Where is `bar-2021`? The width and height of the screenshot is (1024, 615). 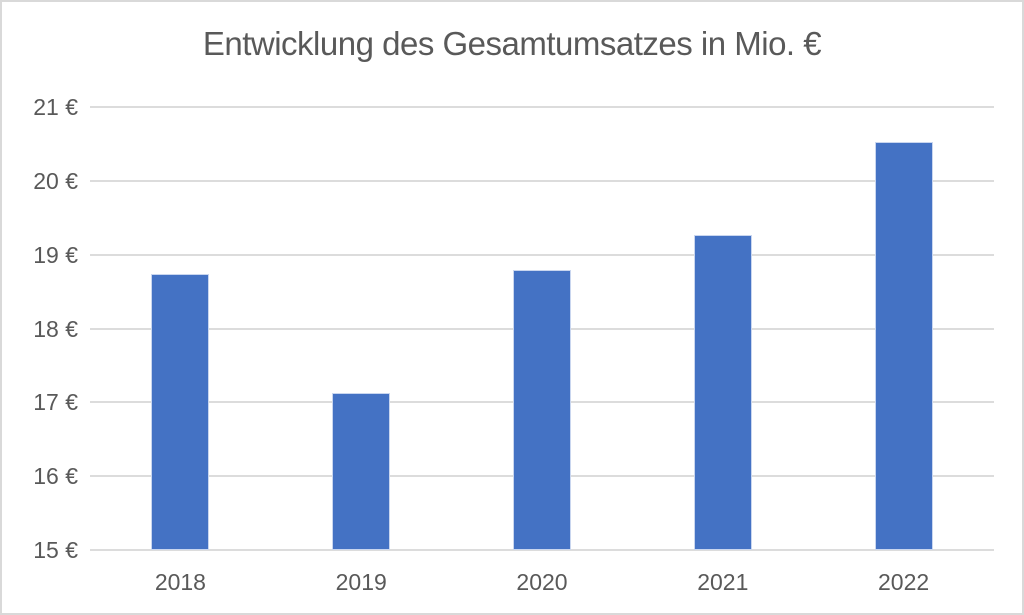 bar-2021 is located at coordinates (722, 392).